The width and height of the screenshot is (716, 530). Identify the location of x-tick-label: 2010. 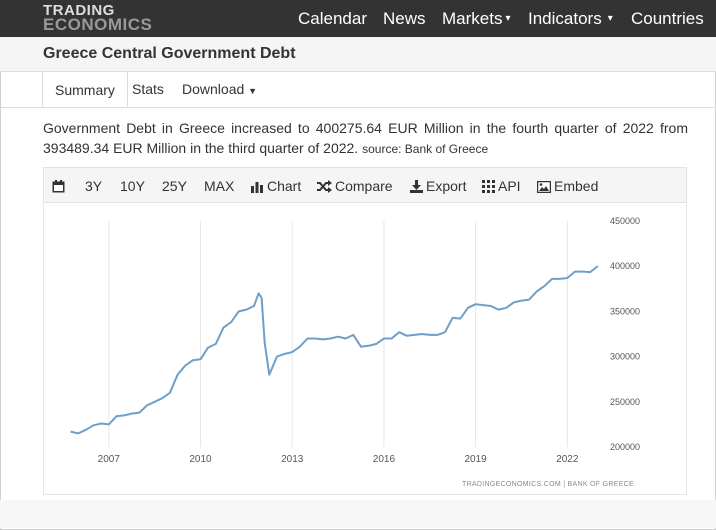
(200, 459).